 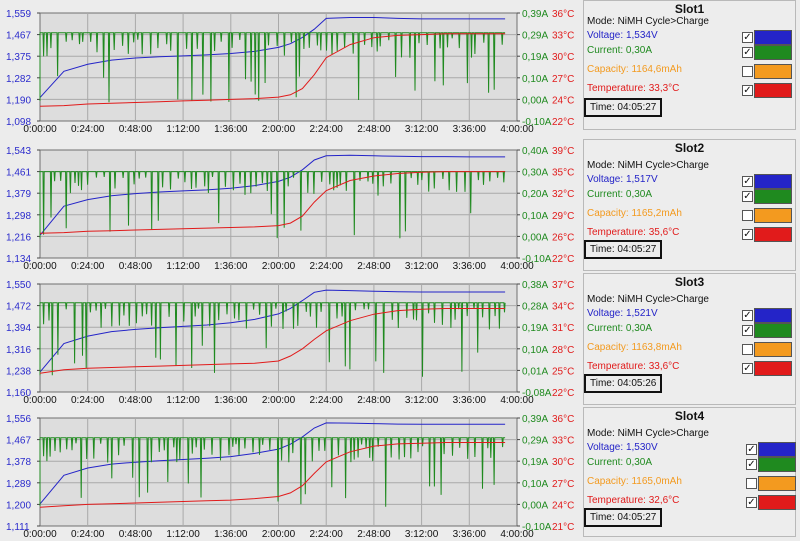 What do you see at coordinates (18, 79) in the screenshot?
I see `voltage-tick-label: 1,282` at bounding box center [18, 79].